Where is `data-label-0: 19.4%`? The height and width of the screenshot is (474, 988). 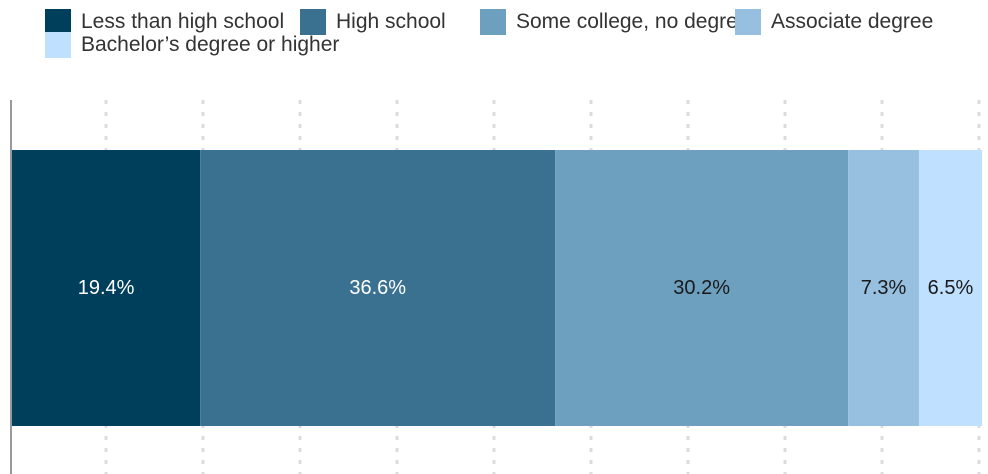
data-label-0: 19.4% is located at coordinates (106, 288).